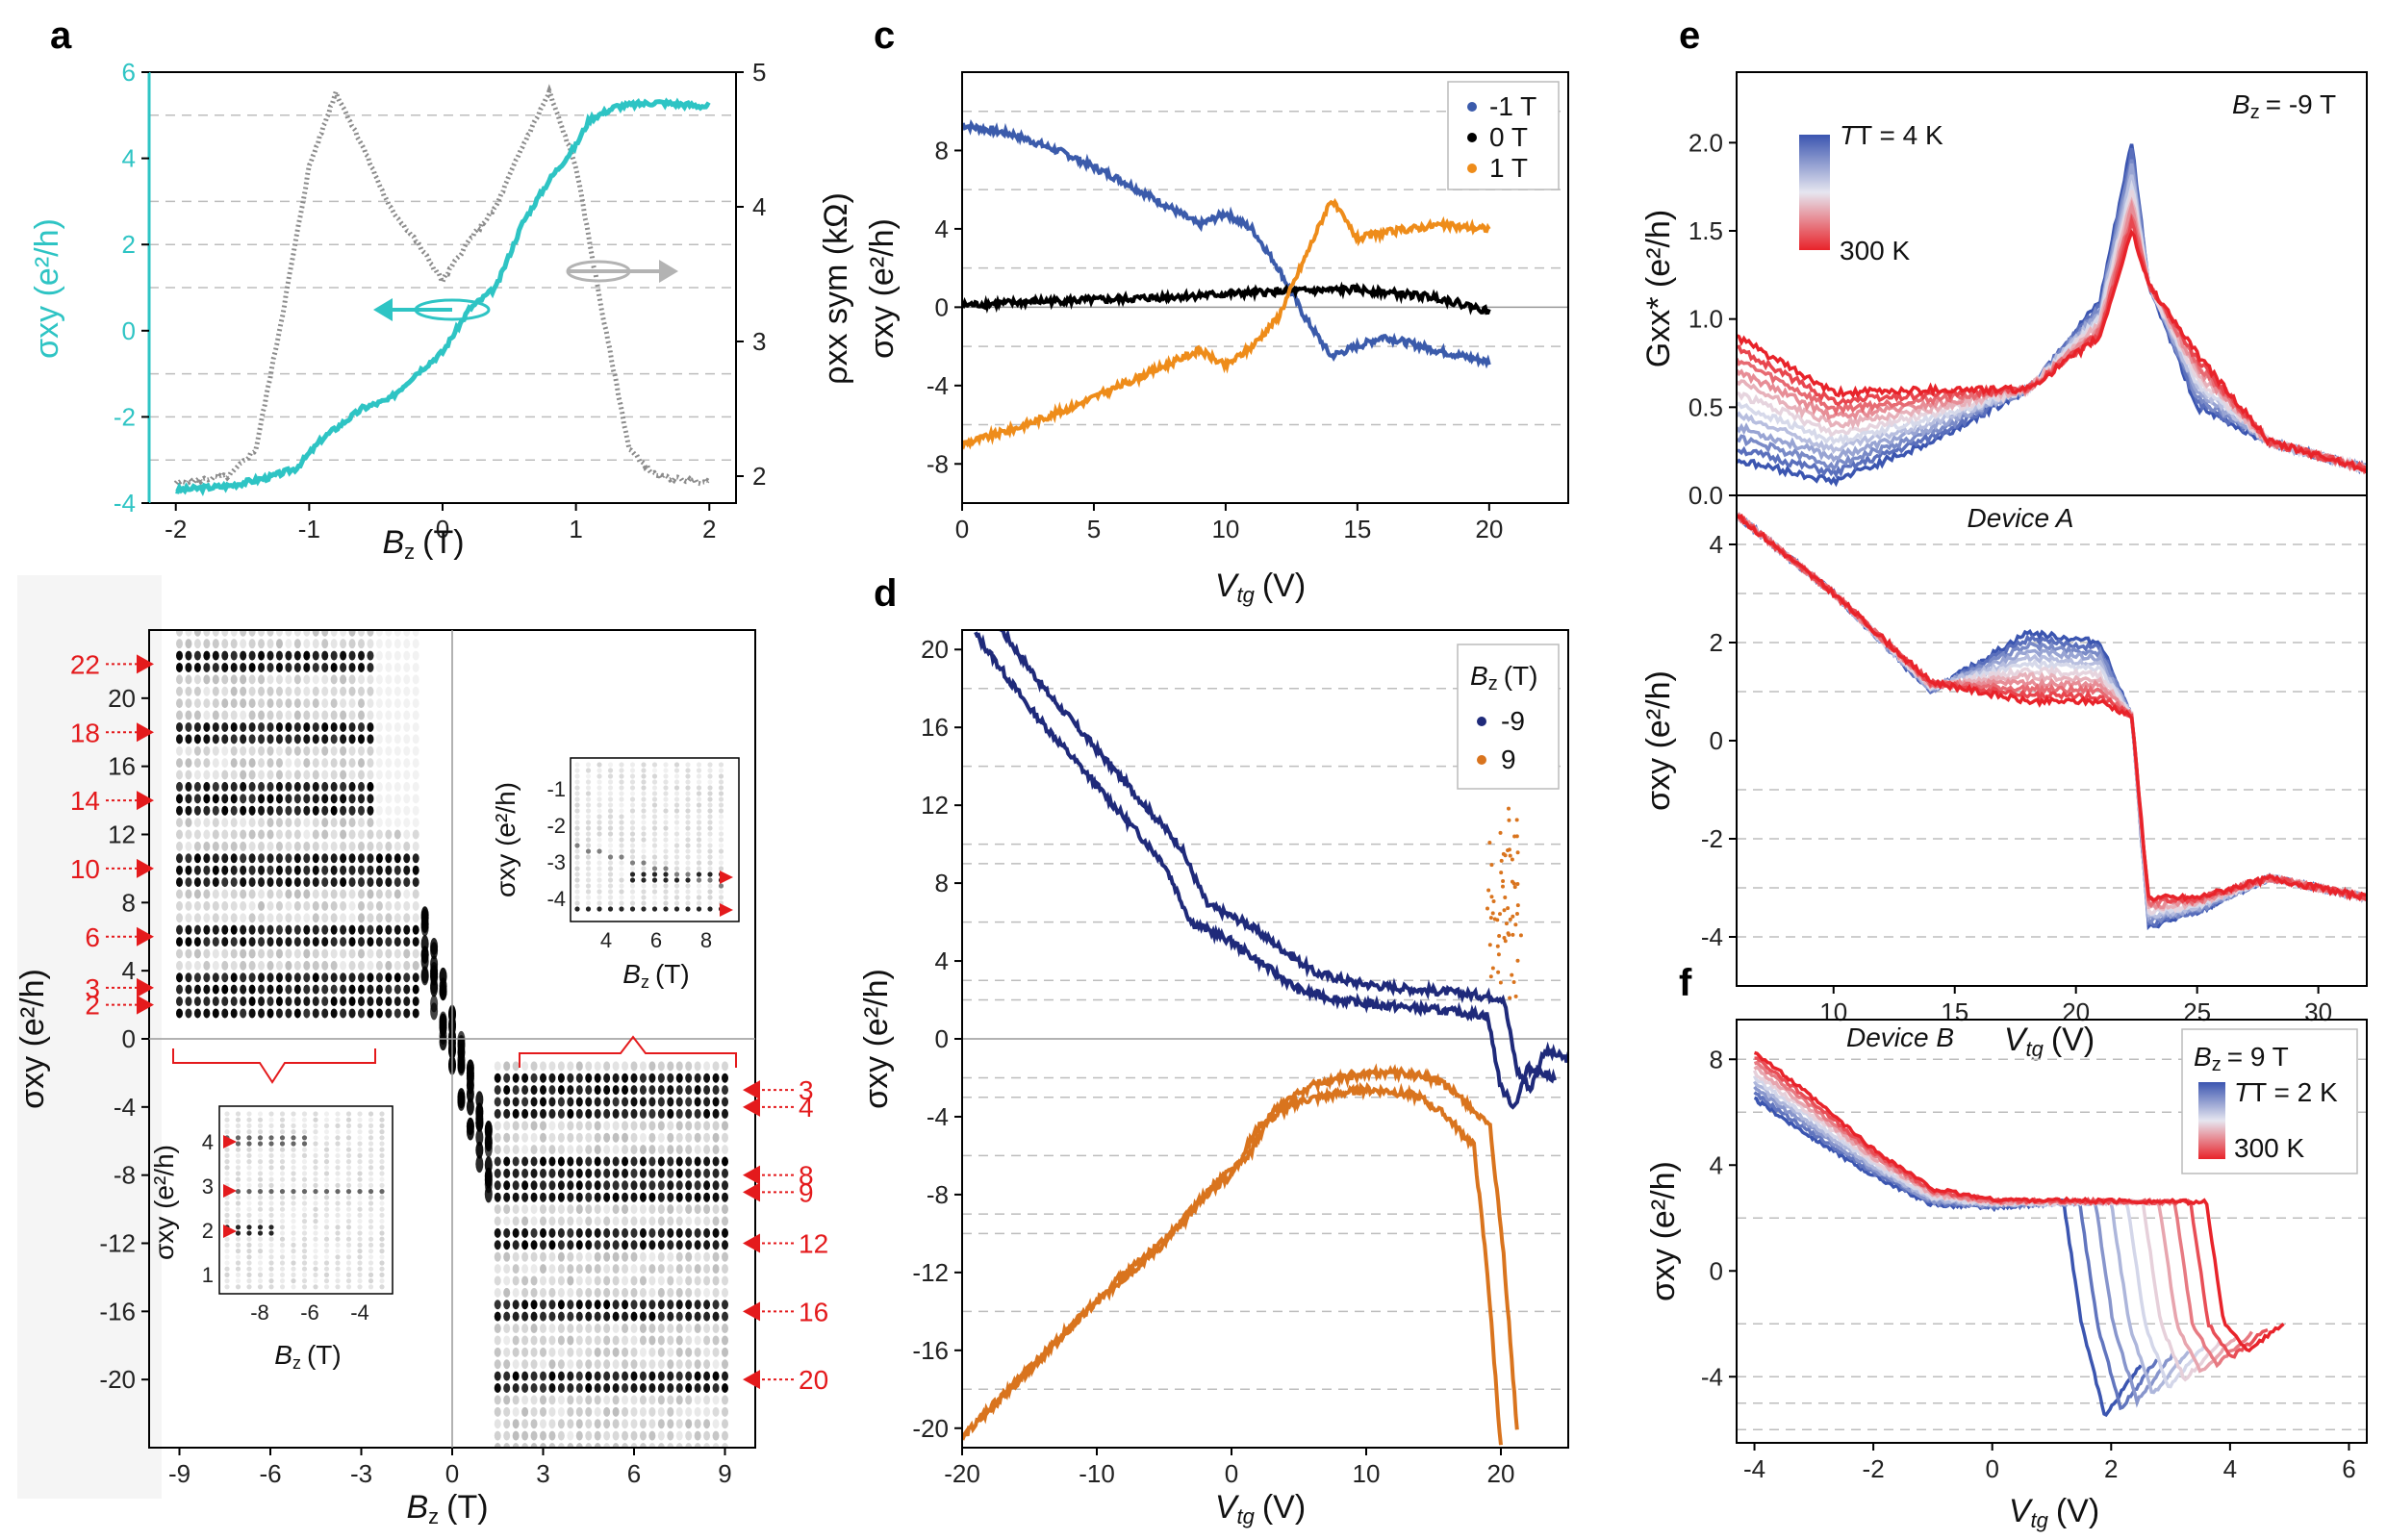 The height and width of the screenshot is (1540, 2387). What do you see at coordinates (308, 1356) in the screenshot?
I see `inset-left-xlabel: Bz (T)` at bounding box center [308, 1356].